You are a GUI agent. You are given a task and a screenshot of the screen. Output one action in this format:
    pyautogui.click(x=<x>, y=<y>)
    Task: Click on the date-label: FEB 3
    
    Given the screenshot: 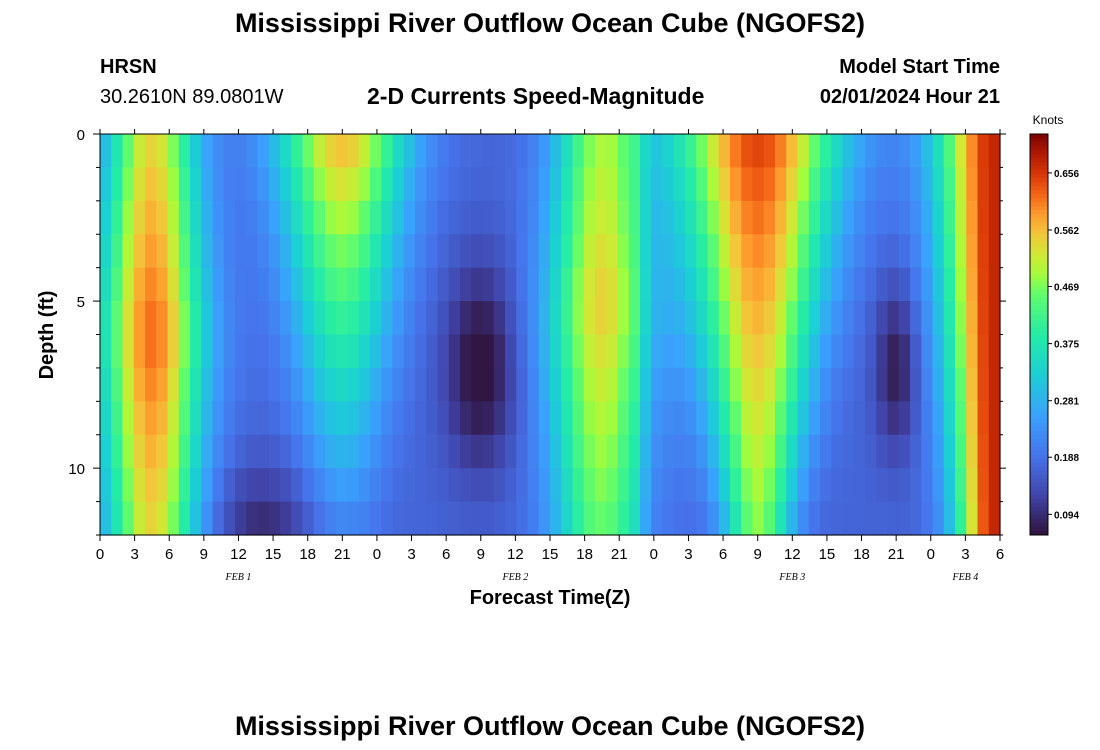 What is the action you would take?
    pyautogui.click(x=791, y=577)
    